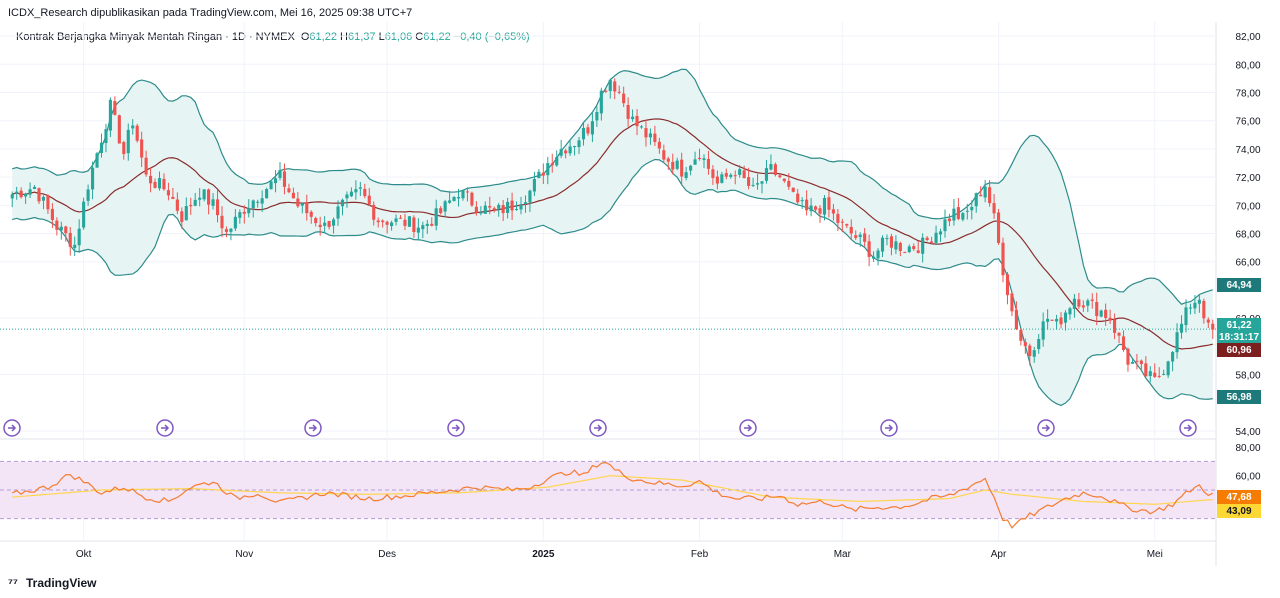  I want to click on price-tick-label: 70,00, so click(1247, 206).